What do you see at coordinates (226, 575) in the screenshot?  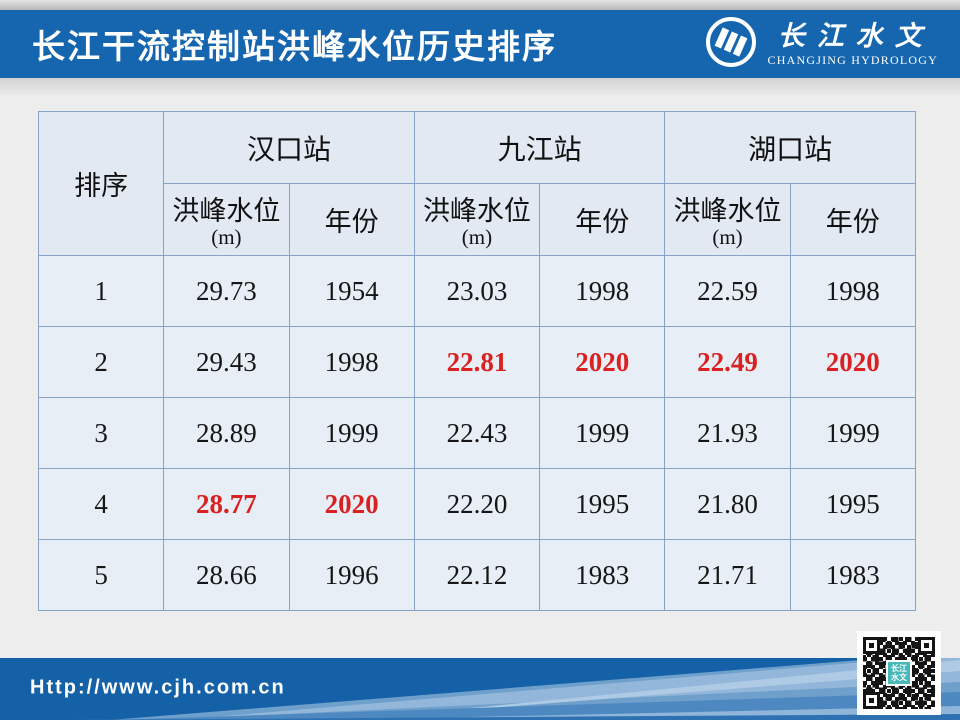 I see `cell-level: 28.66` at bounding box center [226, 575].